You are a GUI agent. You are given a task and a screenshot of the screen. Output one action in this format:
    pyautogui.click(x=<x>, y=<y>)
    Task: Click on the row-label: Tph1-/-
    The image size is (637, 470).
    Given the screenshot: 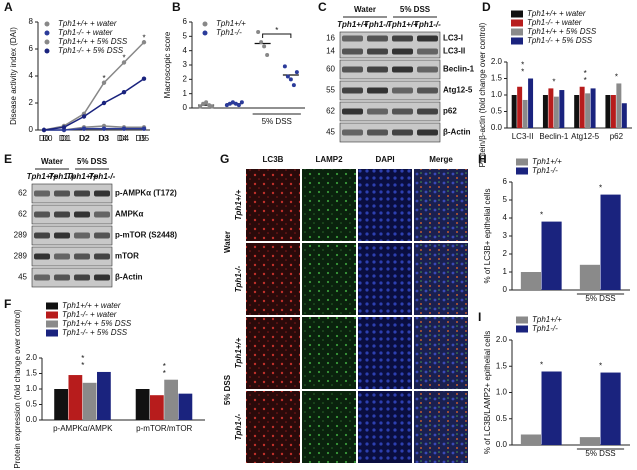 What is the action you would take?
    pyautogui.click(x=238, y=426)
    